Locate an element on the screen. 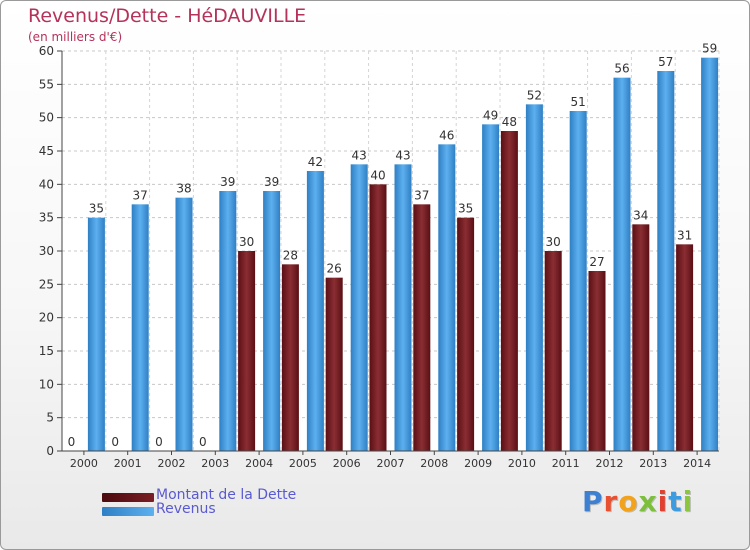 The height and width of the screenshot is (550, 750). x-tick-label: 2001 is located at coordinates (128, 463).